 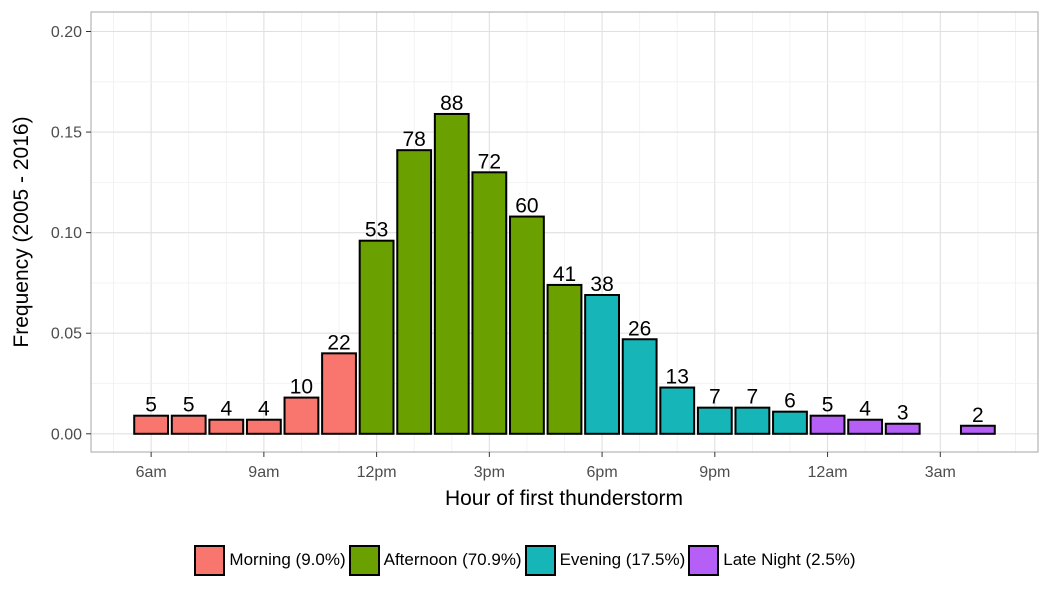 I want to click on bar-count-label: 26, so click(x=639, y=328).